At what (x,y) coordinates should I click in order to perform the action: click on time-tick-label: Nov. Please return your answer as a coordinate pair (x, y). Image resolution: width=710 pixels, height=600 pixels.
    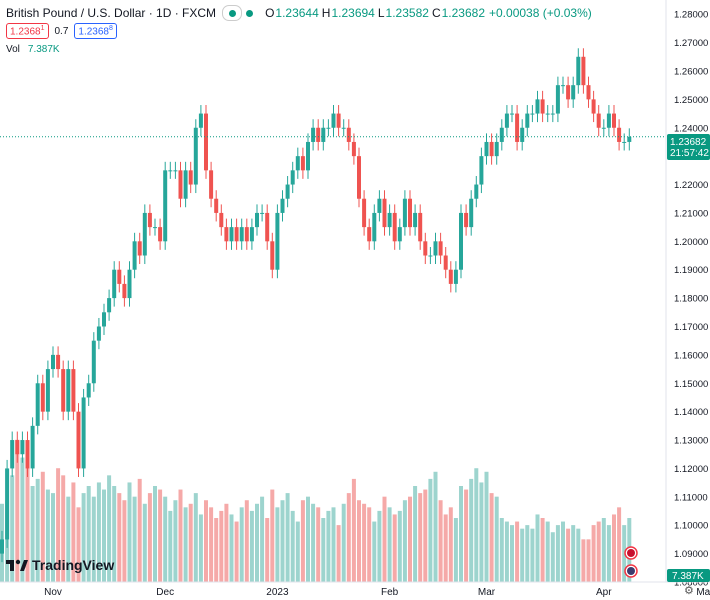
    Looking at the image, I should click on (53, 592).